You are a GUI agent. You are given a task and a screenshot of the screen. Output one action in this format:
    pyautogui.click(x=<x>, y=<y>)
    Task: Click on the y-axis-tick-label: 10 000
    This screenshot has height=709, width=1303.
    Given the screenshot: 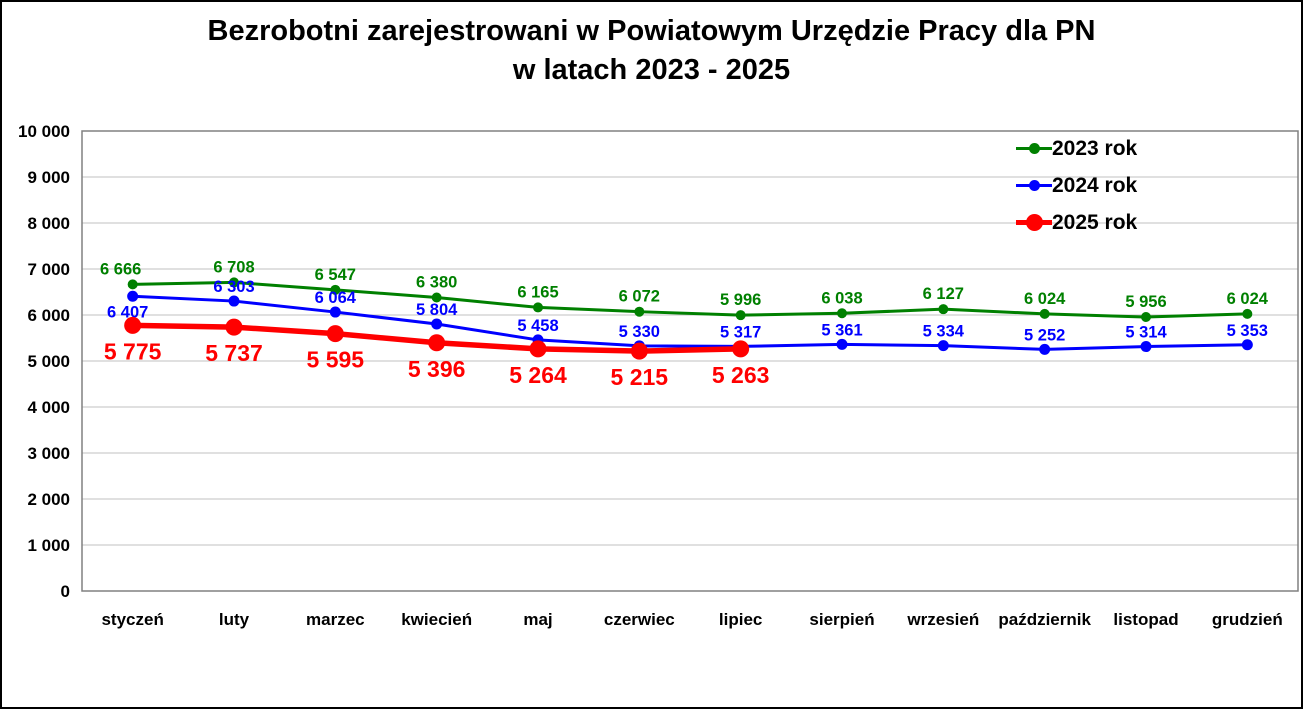 What is the action you would take?
    pyautogui.click(x=44, y=131)
    